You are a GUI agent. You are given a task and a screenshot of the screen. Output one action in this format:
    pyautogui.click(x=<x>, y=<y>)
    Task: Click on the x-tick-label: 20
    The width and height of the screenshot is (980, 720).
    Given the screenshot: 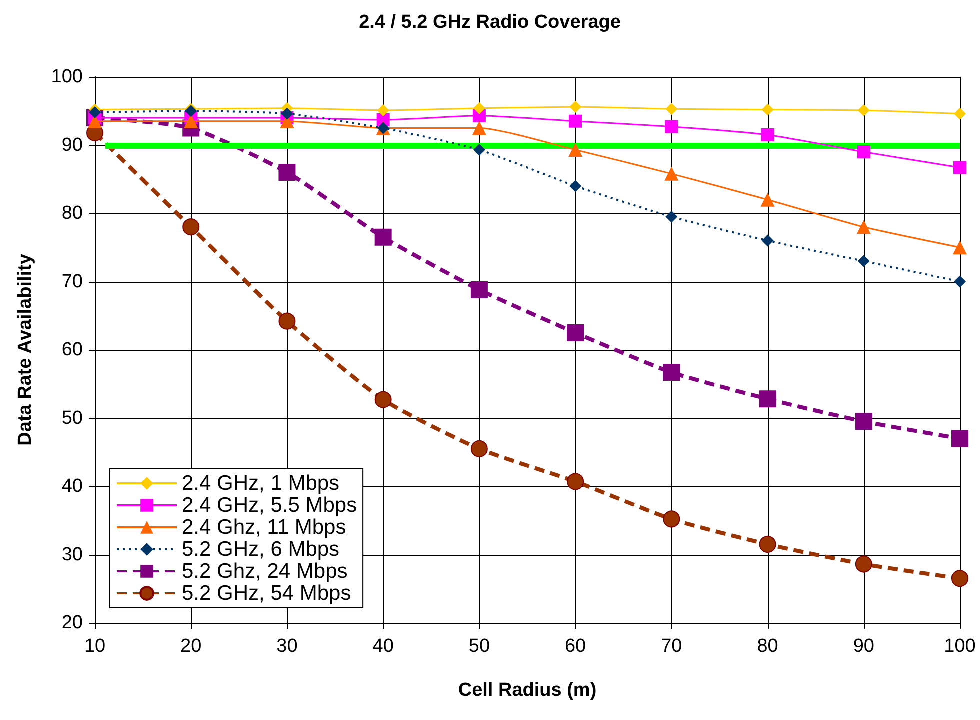 What is the action you would take?
    pyautogui.click(x=191, y=646)
    